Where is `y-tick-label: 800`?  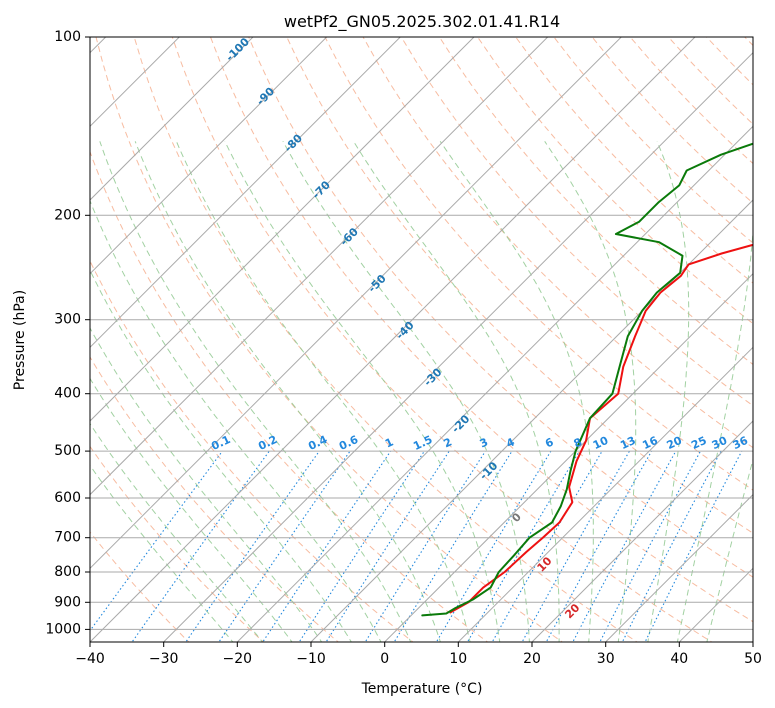 y-tick-label: 800 is located at coordinates (67, 572).